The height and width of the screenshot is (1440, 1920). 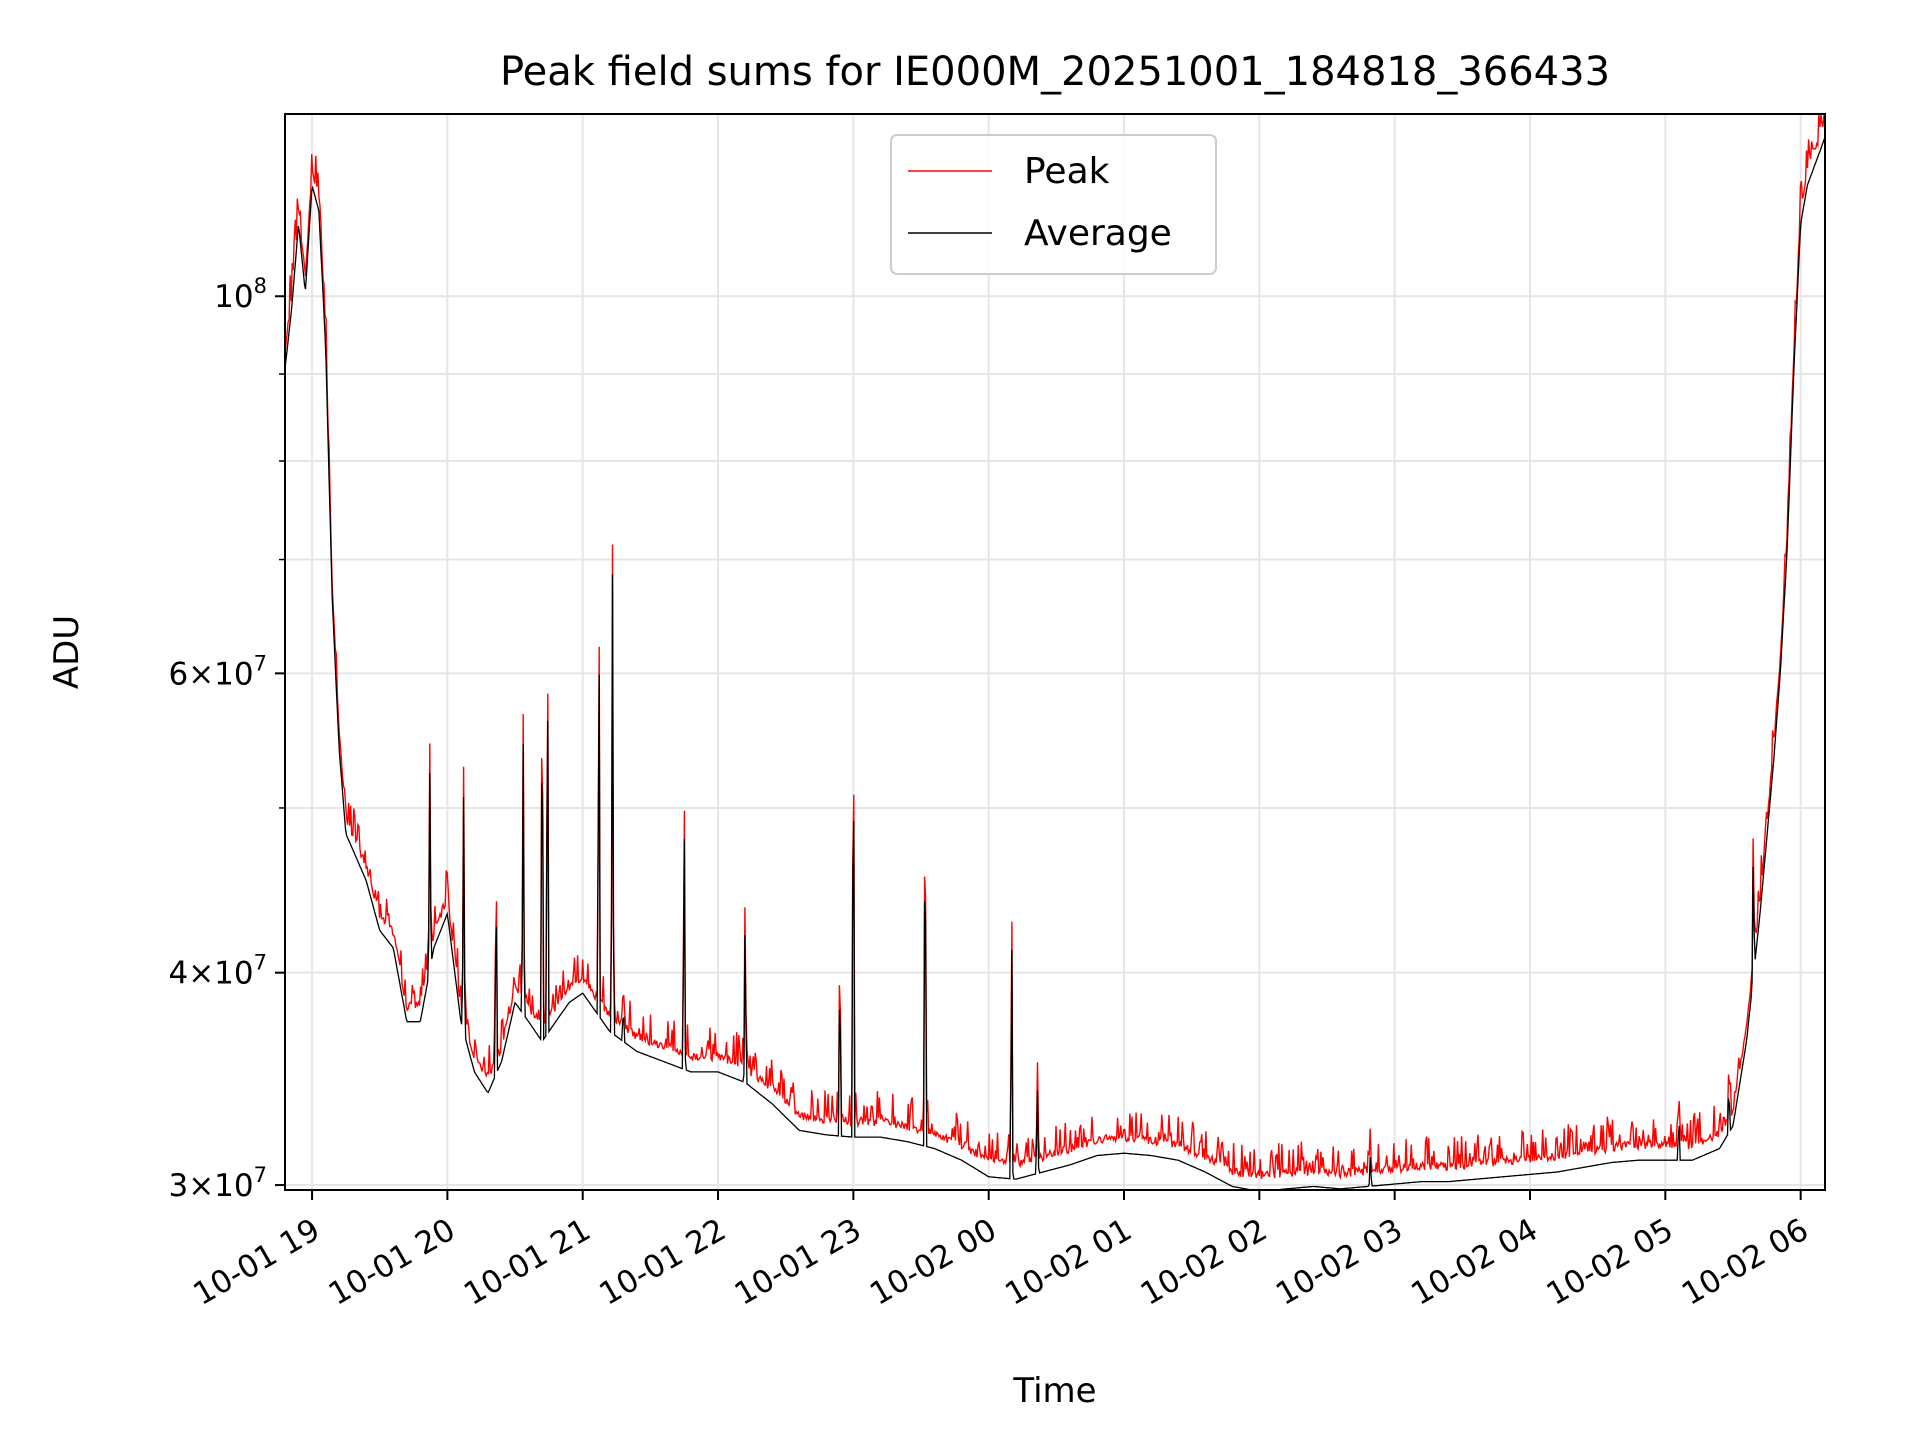 I want to click on legend-average-label: Average, so click(x=1098, y=233).